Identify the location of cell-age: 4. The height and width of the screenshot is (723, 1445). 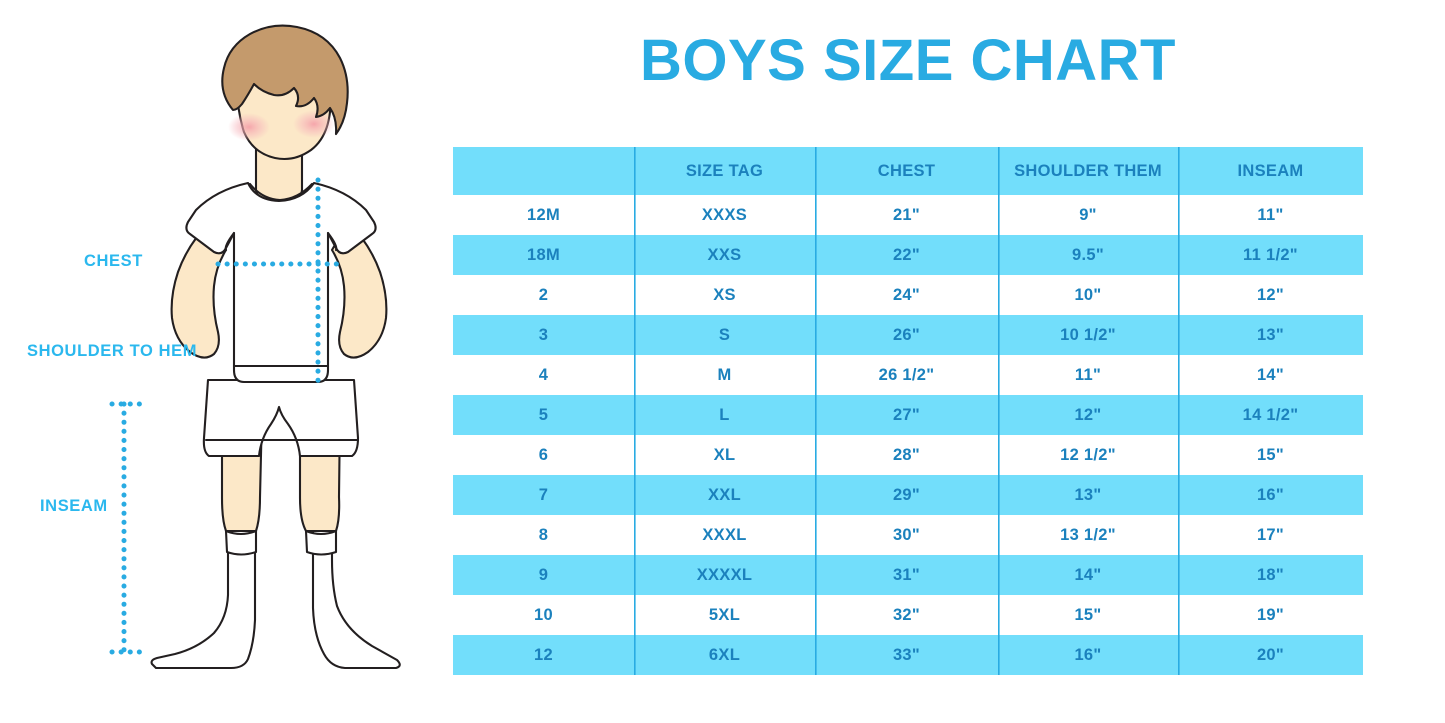
(543, 374).